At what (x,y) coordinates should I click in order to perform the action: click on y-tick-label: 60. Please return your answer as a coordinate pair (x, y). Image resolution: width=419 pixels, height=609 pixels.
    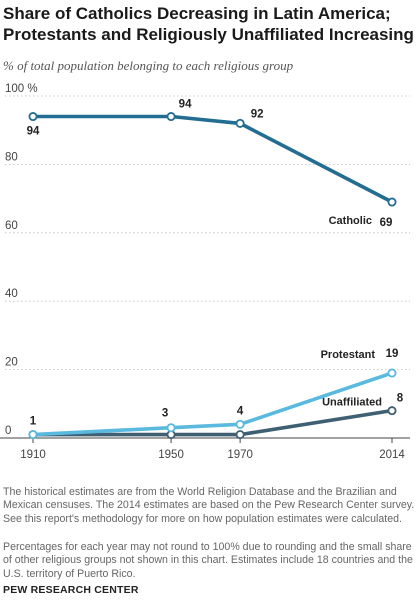
    Looking at the image, I should click on (11, 226).